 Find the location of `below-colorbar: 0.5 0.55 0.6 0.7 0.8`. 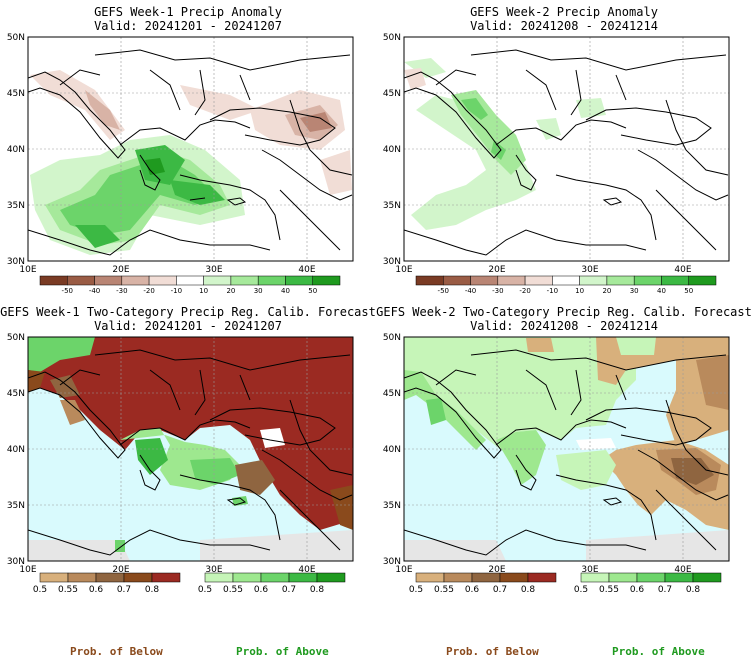

below-colorbar: 0.5 0.55 0.6 0.7 0.8 is located at coordinates (107, 583).